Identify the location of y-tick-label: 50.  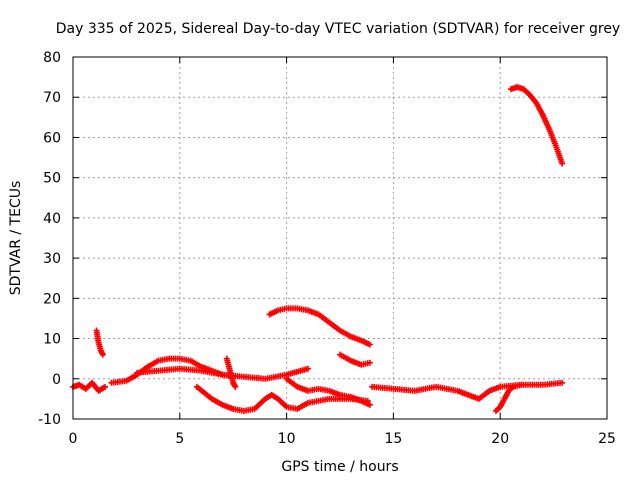
(52, 179).